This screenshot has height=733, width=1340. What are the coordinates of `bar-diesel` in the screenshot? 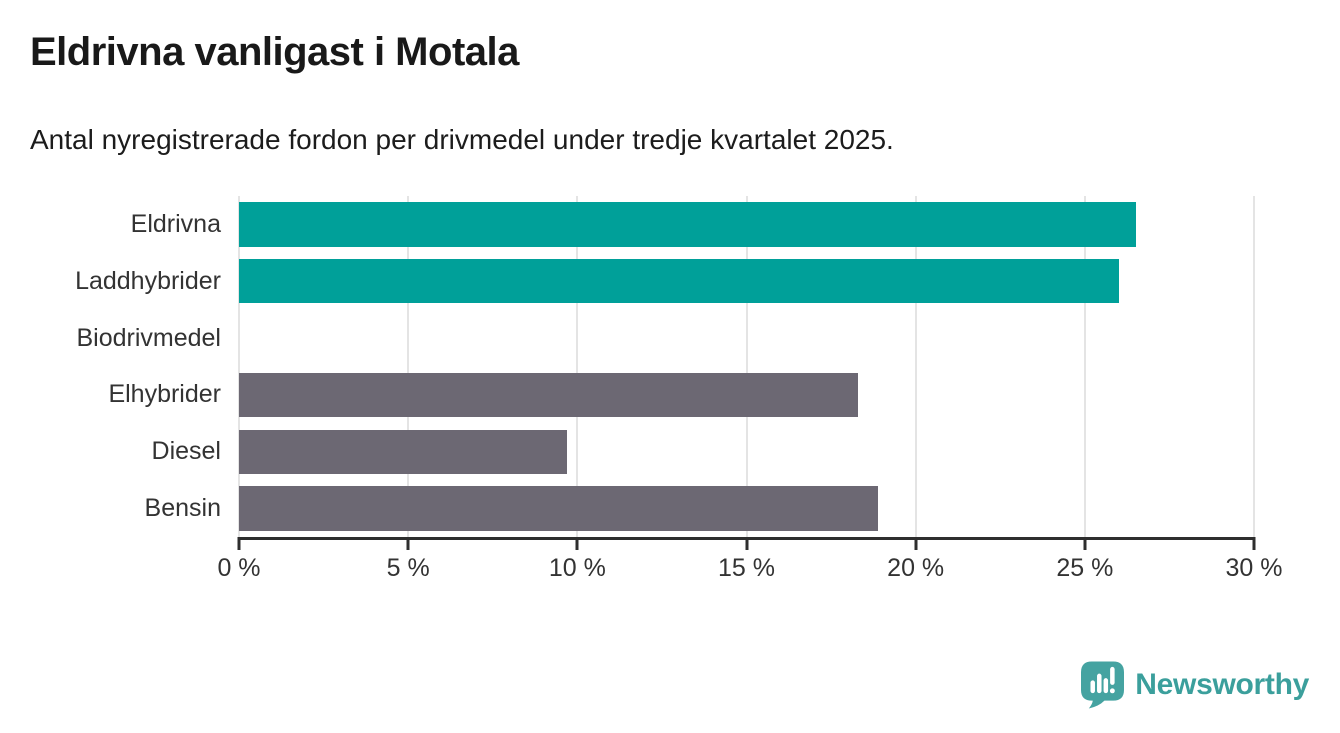 It's located at (403, 451).